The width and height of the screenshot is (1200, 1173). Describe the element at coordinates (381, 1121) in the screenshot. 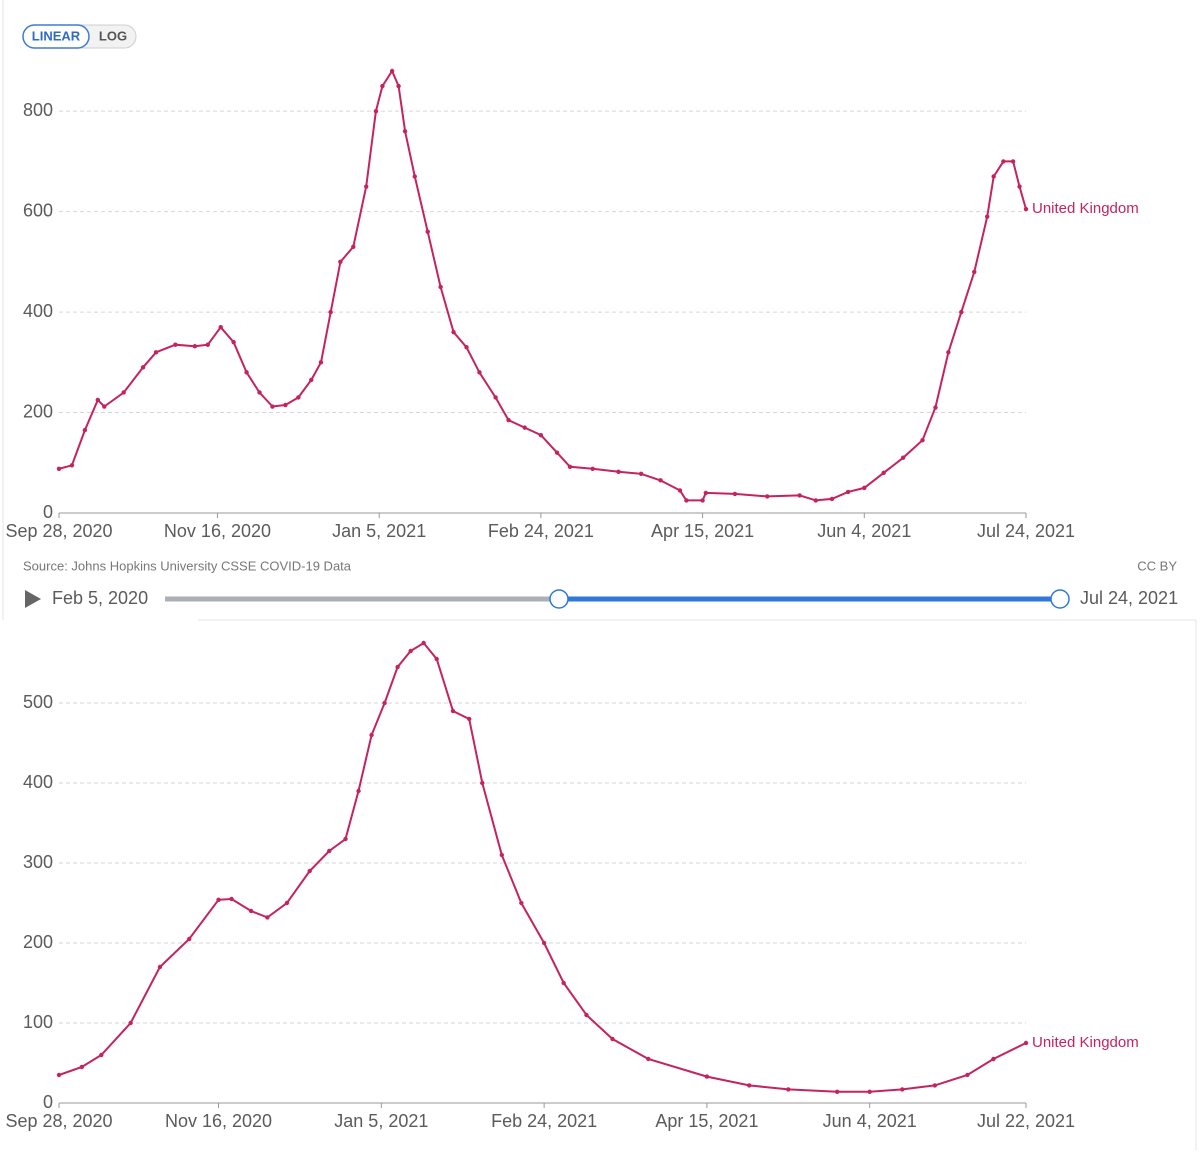

I see `x-tick-label: Jan 5, 2021` at that location.